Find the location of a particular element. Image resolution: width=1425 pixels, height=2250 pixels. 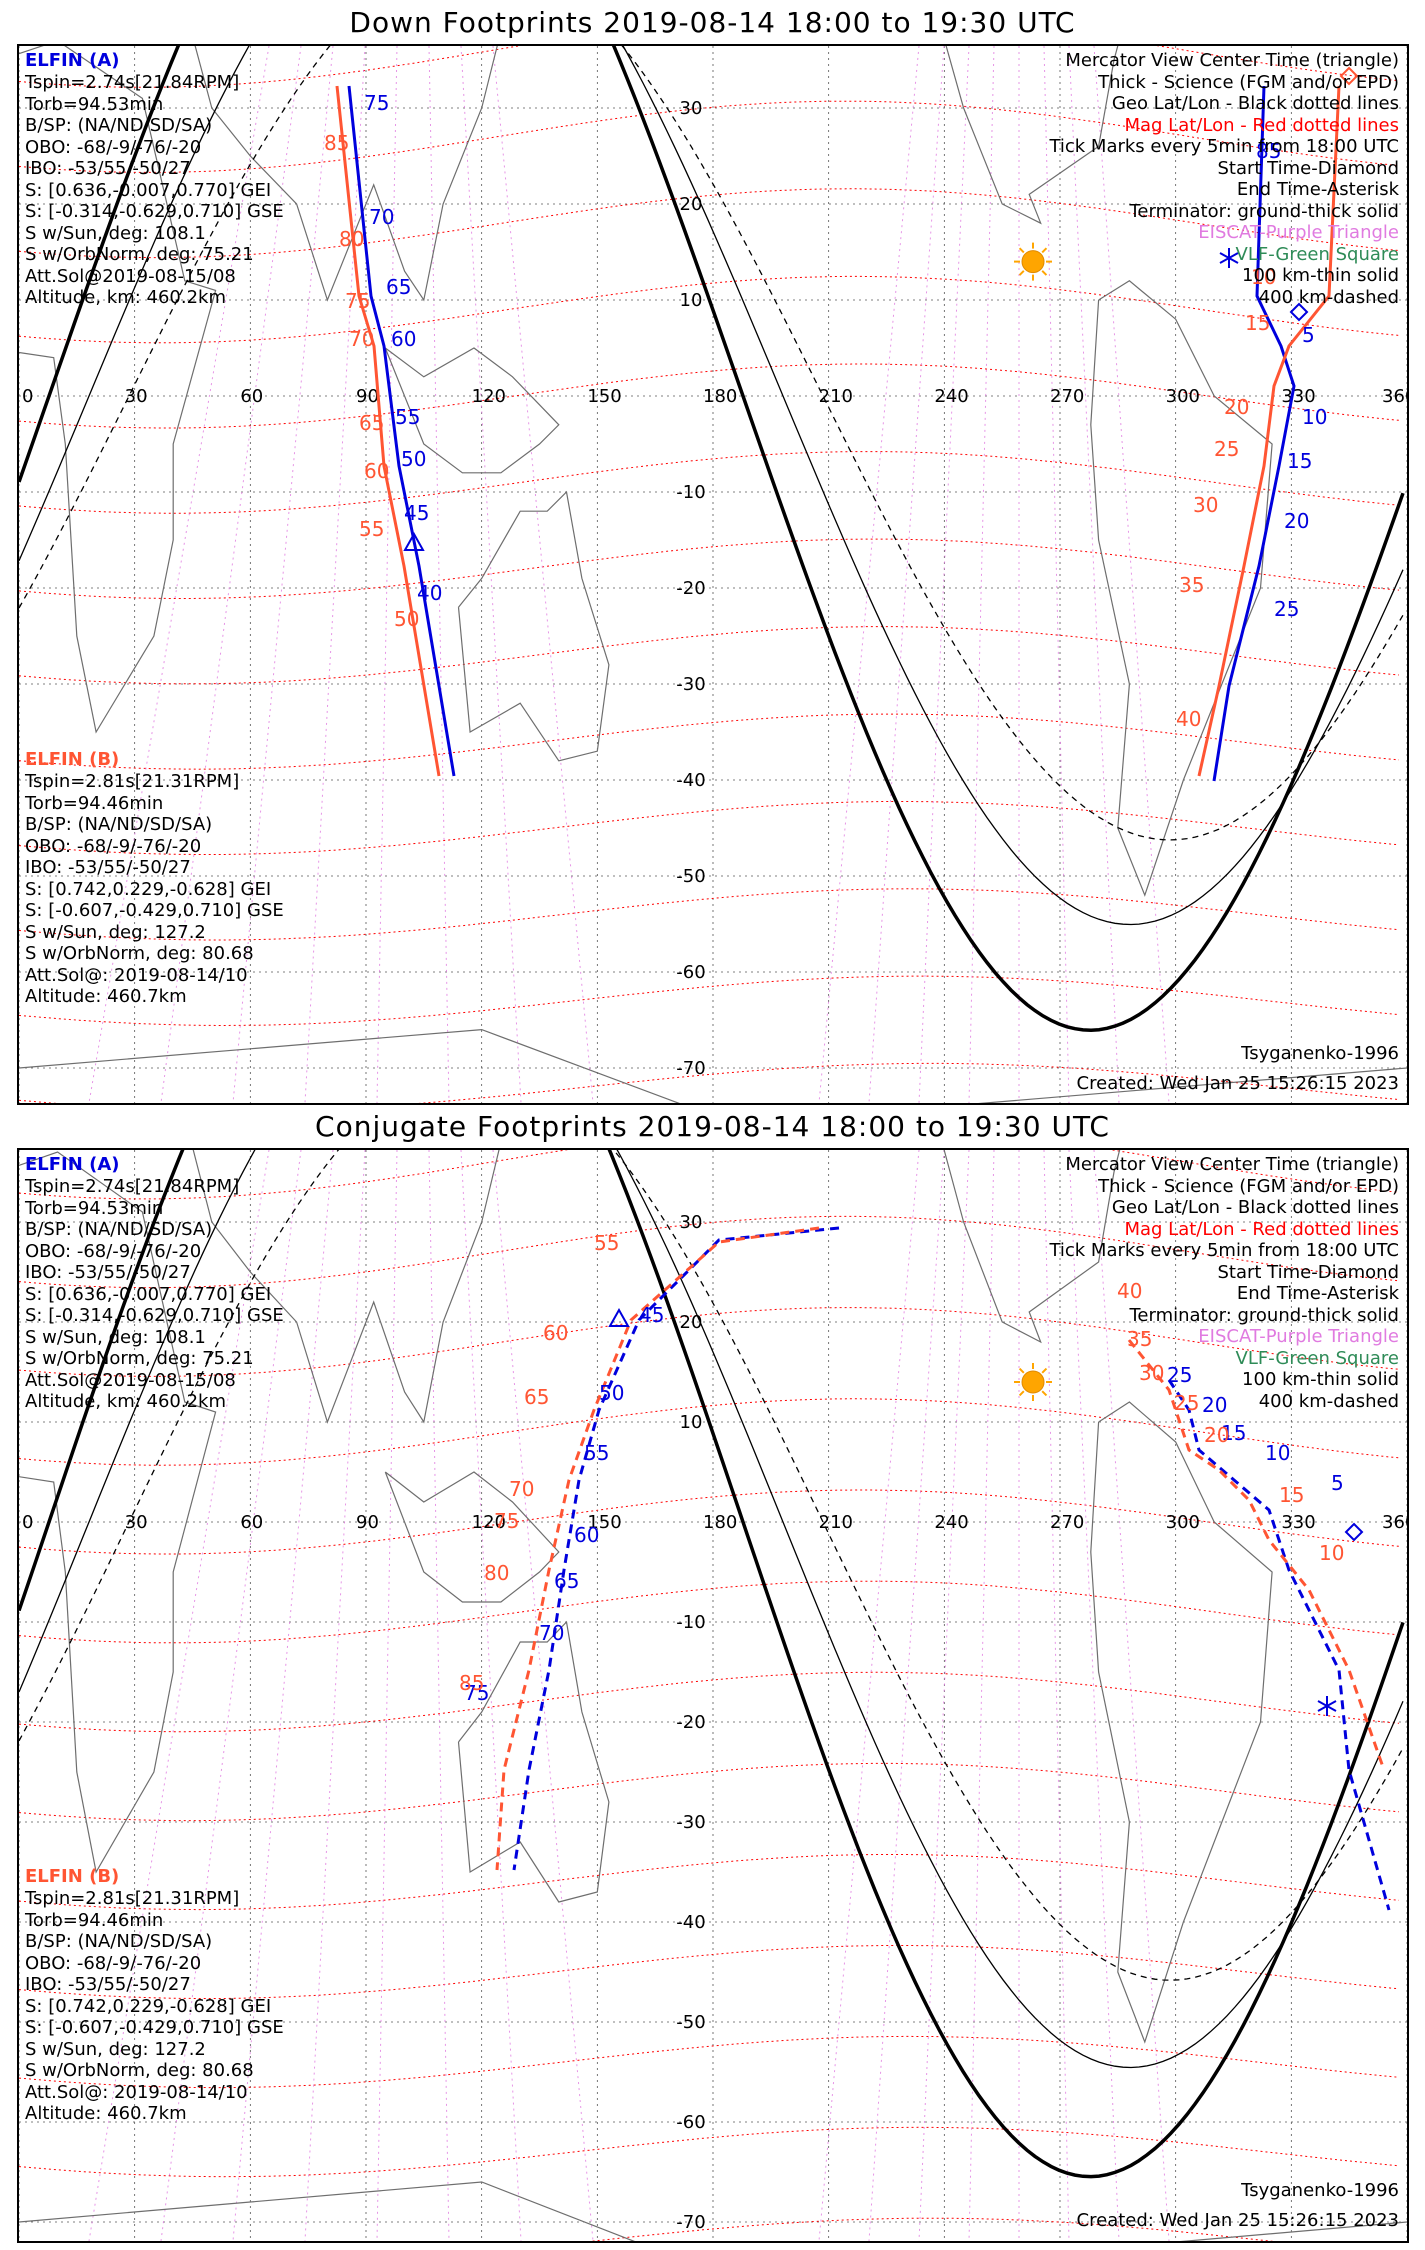

legend-item: Geo Lat/Lon - Black dotted lines is located at coordinates (1255, 1207).